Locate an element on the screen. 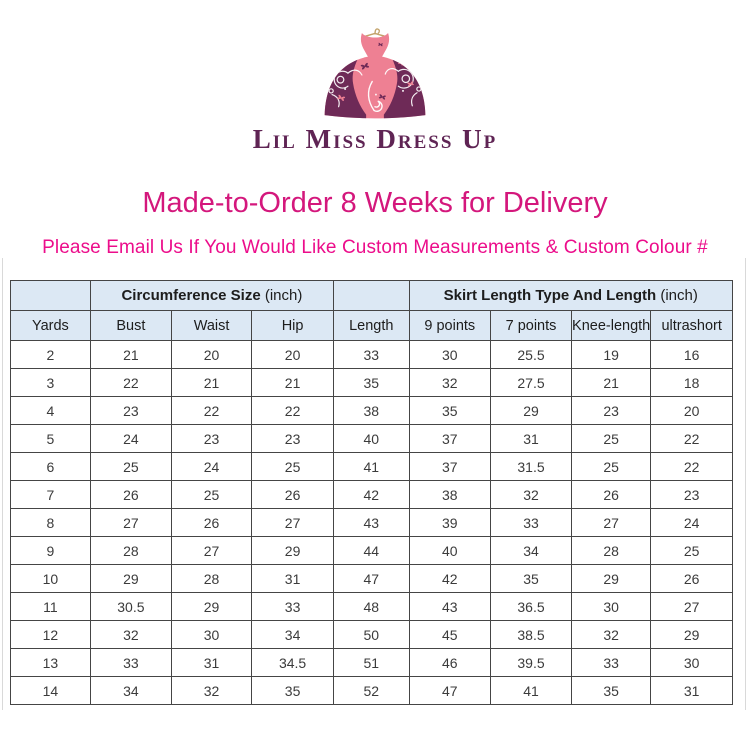 This screenshot has width=750, height=750. table-row: 8 27 26 27 43 39 33 27 24 is located at coordinates (371, 522).